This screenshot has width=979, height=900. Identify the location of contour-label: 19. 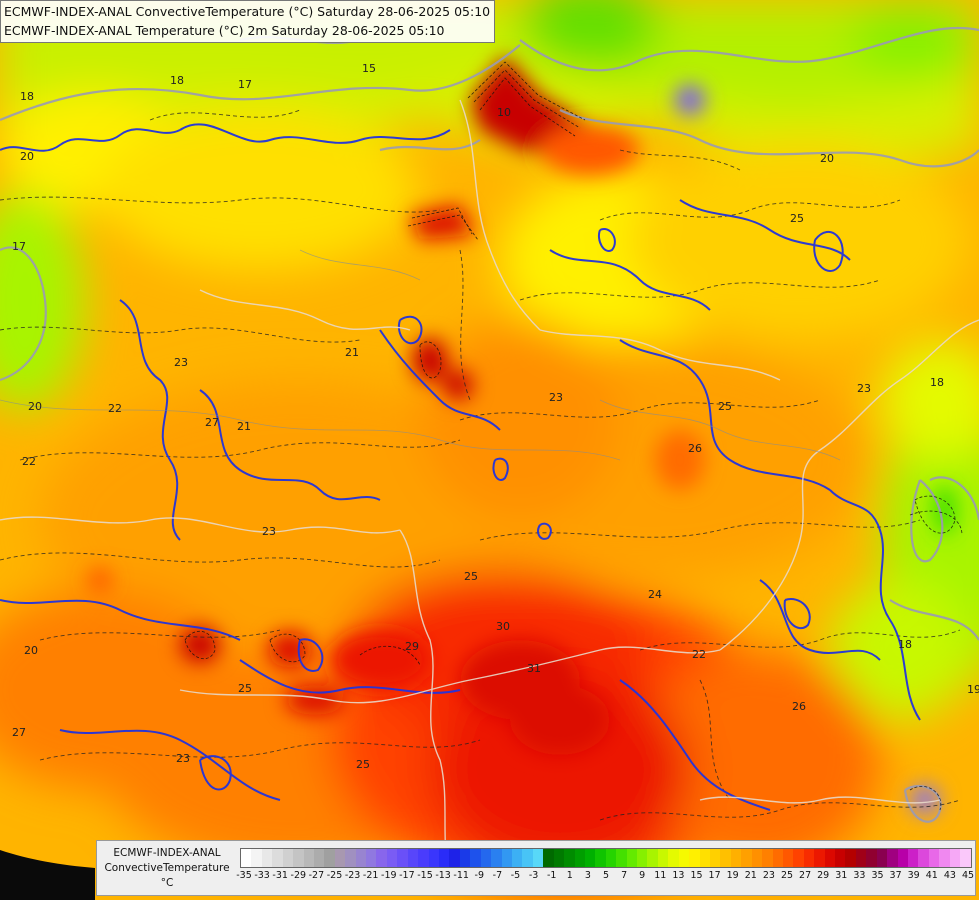
(973, 689).